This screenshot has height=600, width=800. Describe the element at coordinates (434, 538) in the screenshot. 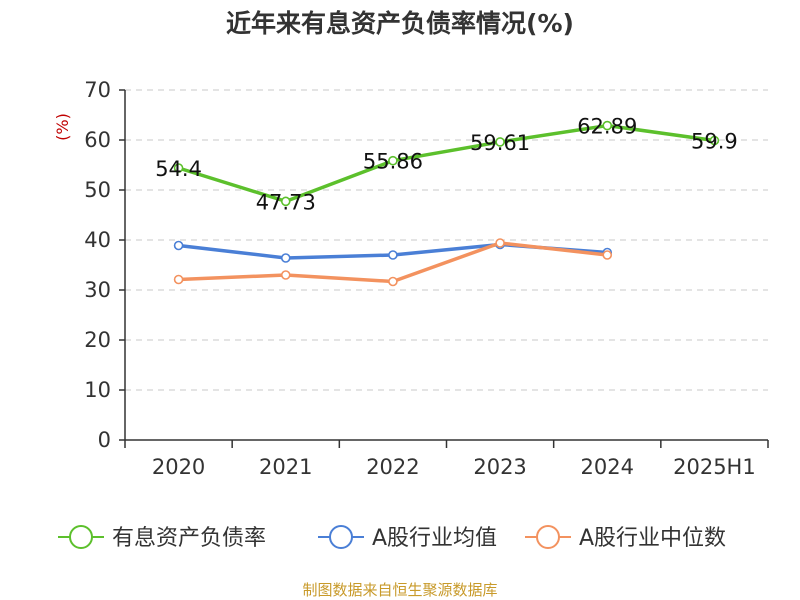

I see `legend-label: A股行业均值` at that location.